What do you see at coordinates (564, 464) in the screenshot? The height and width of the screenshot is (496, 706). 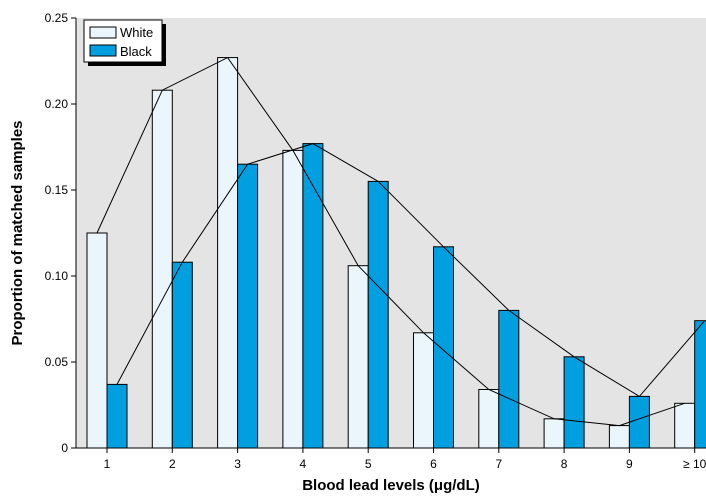 I see `x-tick-label: 8` at bounding box center [564, 464].